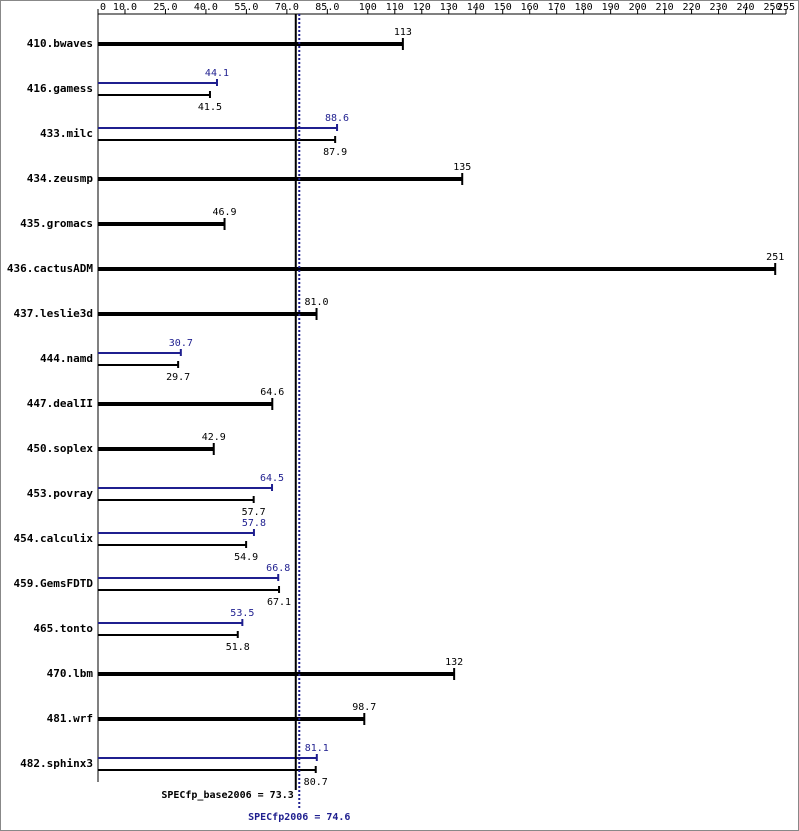 This screenshot has width=799, height=831. I want to click on category-label: 437.leslie3d, so click(53, 313).